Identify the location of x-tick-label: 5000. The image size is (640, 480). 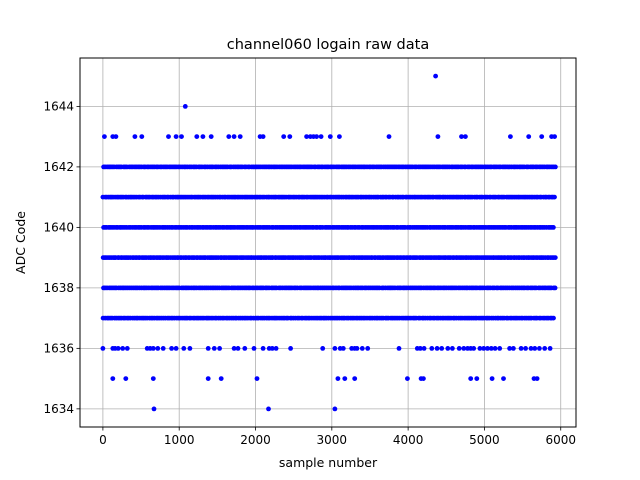
(484, 440).